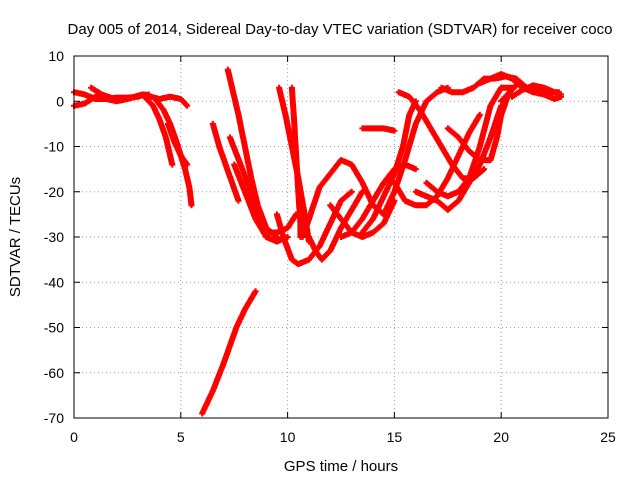 The height and width of the screenshot is (480, 640). What do you see at coordinates (54, 373) in the screenshot?
I see `y-tick-label: -60` at bounding box center [54, 373].